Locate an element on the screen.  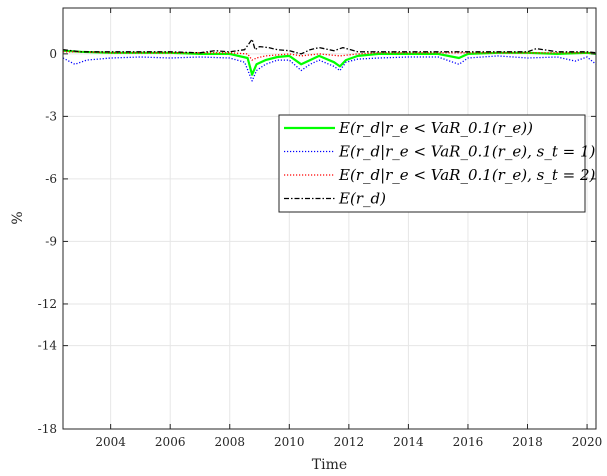
x-tick-label: 2010 is located at coordinates (289, 442).